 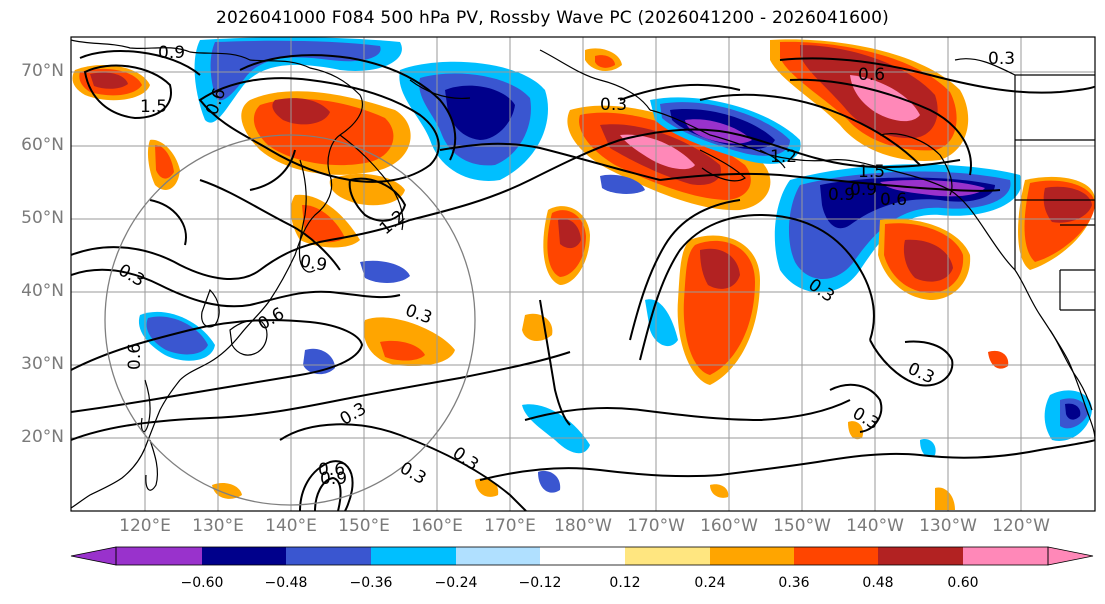 What do you see at coordinates (42, 291) in the screenshot?
I see `lat-label: 40°N` at bounding box center [42, 291].